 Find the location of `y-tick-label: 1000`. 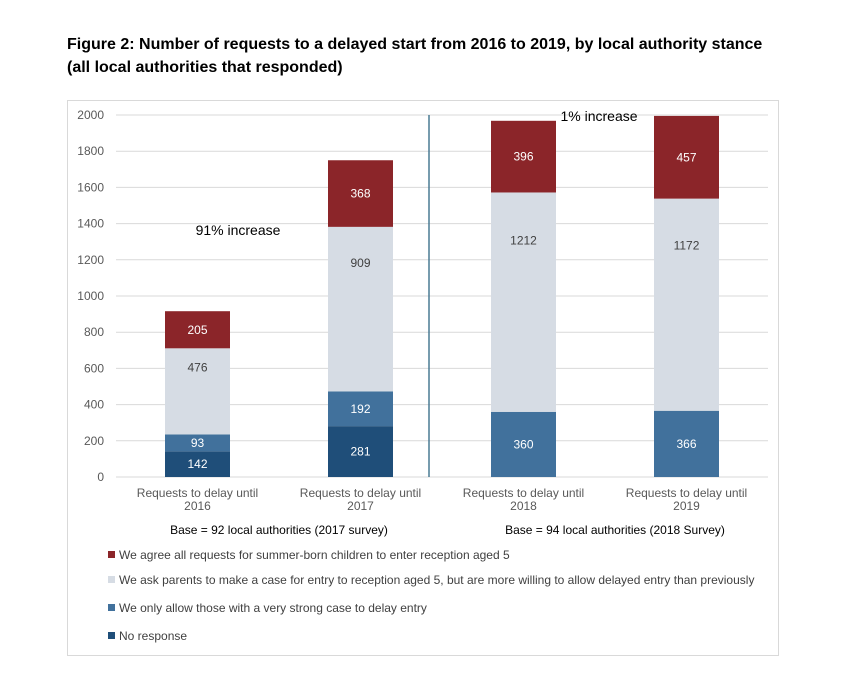

y-tick-label: 1000 is located at coordinates (90, 296).